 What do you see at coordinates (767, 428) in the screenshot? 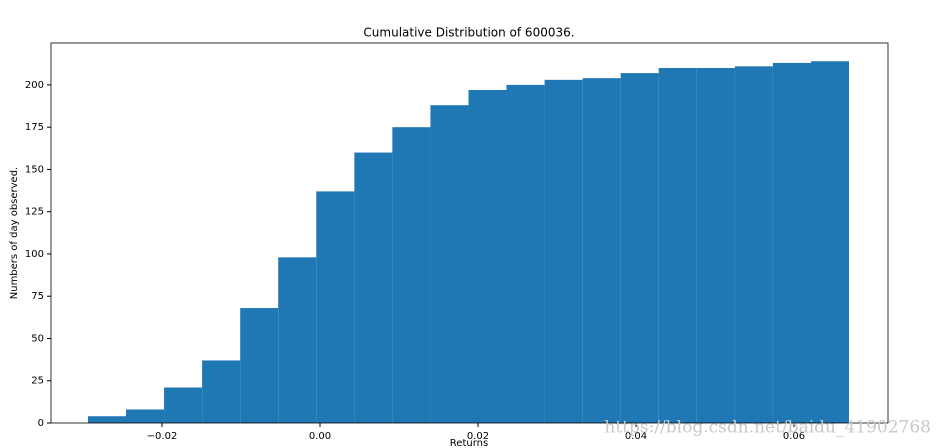
I see `watermark: https://blog.csdn.net/baidu_41902768` at bounding box center [767, 428].